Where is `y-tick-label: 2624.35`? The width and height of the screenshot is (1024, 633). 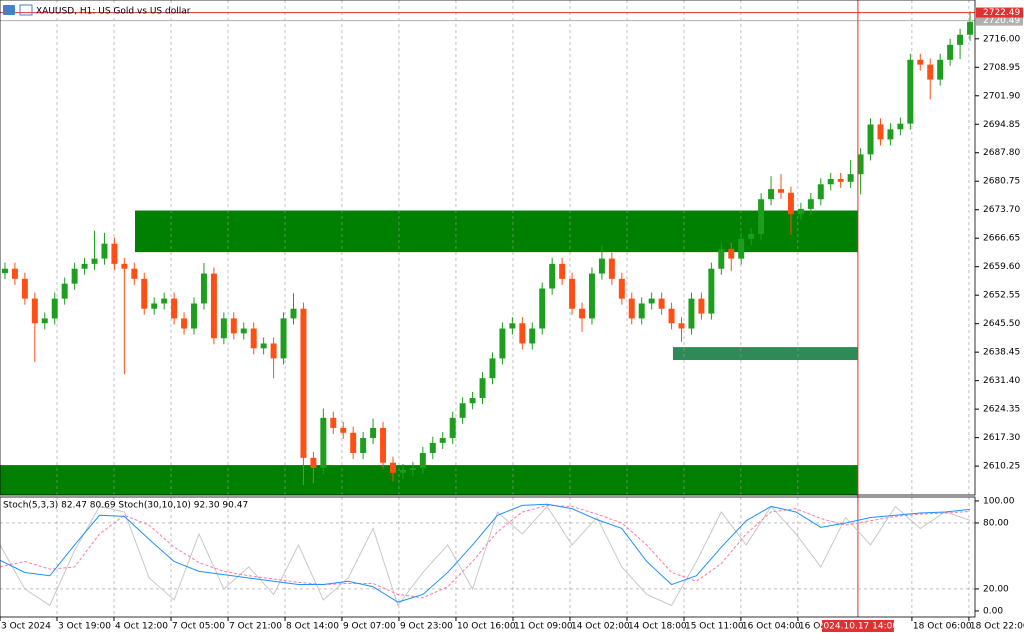 y-tick-label: 2624.35 is located at coordinates (1001, 410).